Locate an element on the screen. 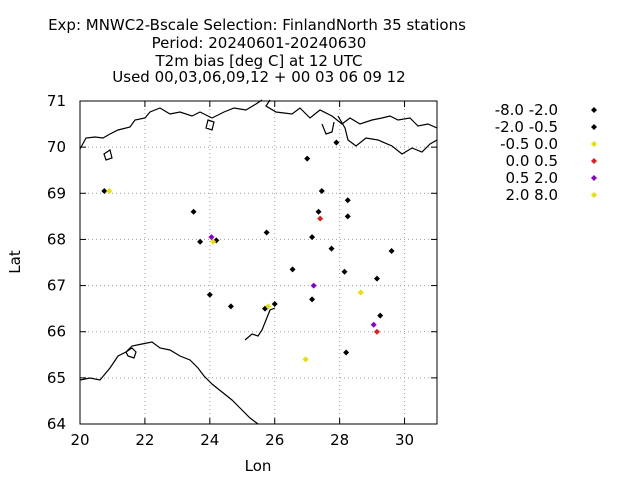  x-tick-label: 22 is located at coordinates (144, 440).